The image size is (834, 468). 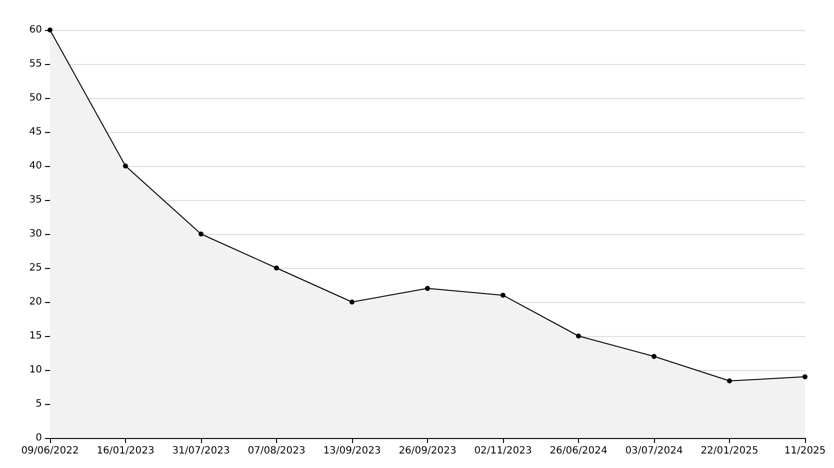 I want to click on x-tick-label: 16/01/2023, so click(x=125, y=451).